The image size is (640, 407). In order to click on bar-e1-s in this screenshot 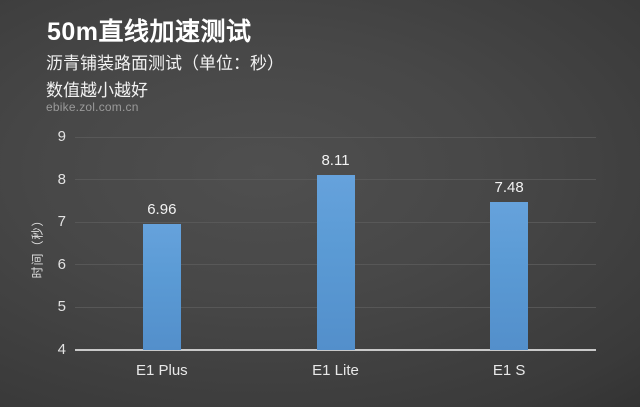, I will do `click(509, 275)`.